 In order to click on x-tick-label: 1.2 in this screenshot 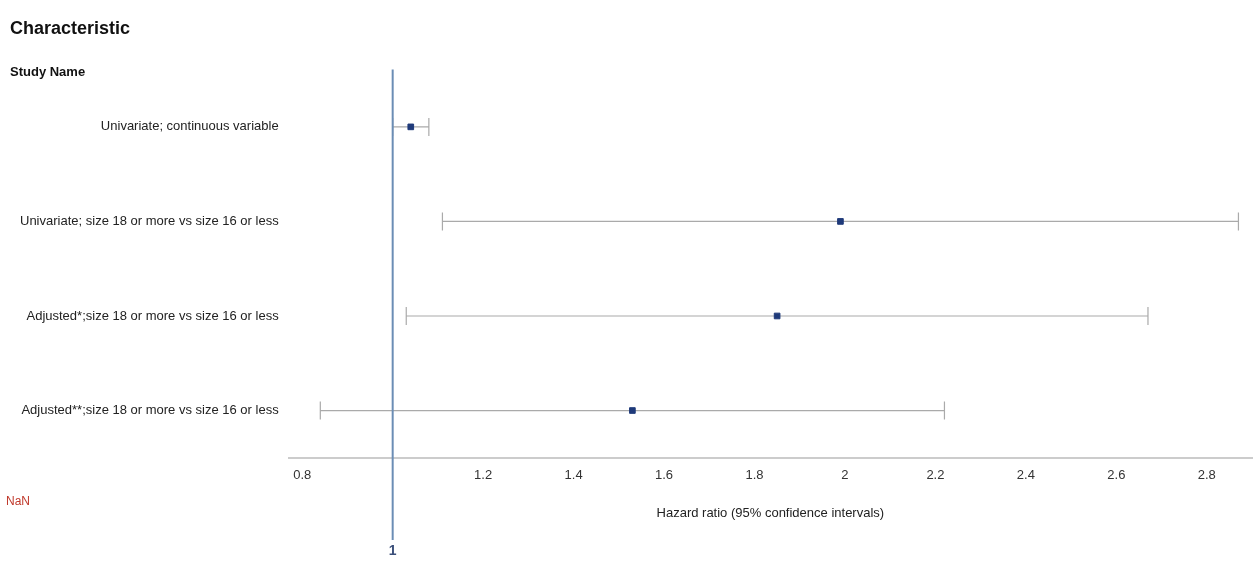, I will do `click(483, 475)`.